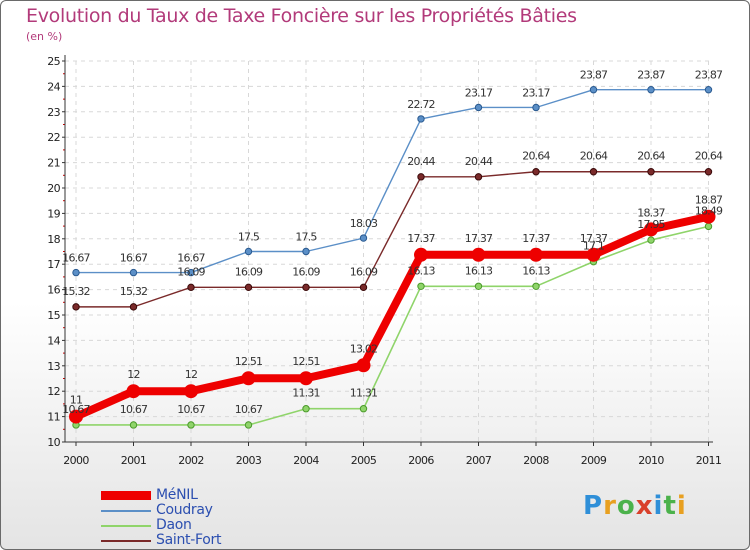 The height and width of the screenshot is (550, 750). Describe the element at coordinates (306, 251) in the screenshot. I see `point-coudray-2004` at that location.